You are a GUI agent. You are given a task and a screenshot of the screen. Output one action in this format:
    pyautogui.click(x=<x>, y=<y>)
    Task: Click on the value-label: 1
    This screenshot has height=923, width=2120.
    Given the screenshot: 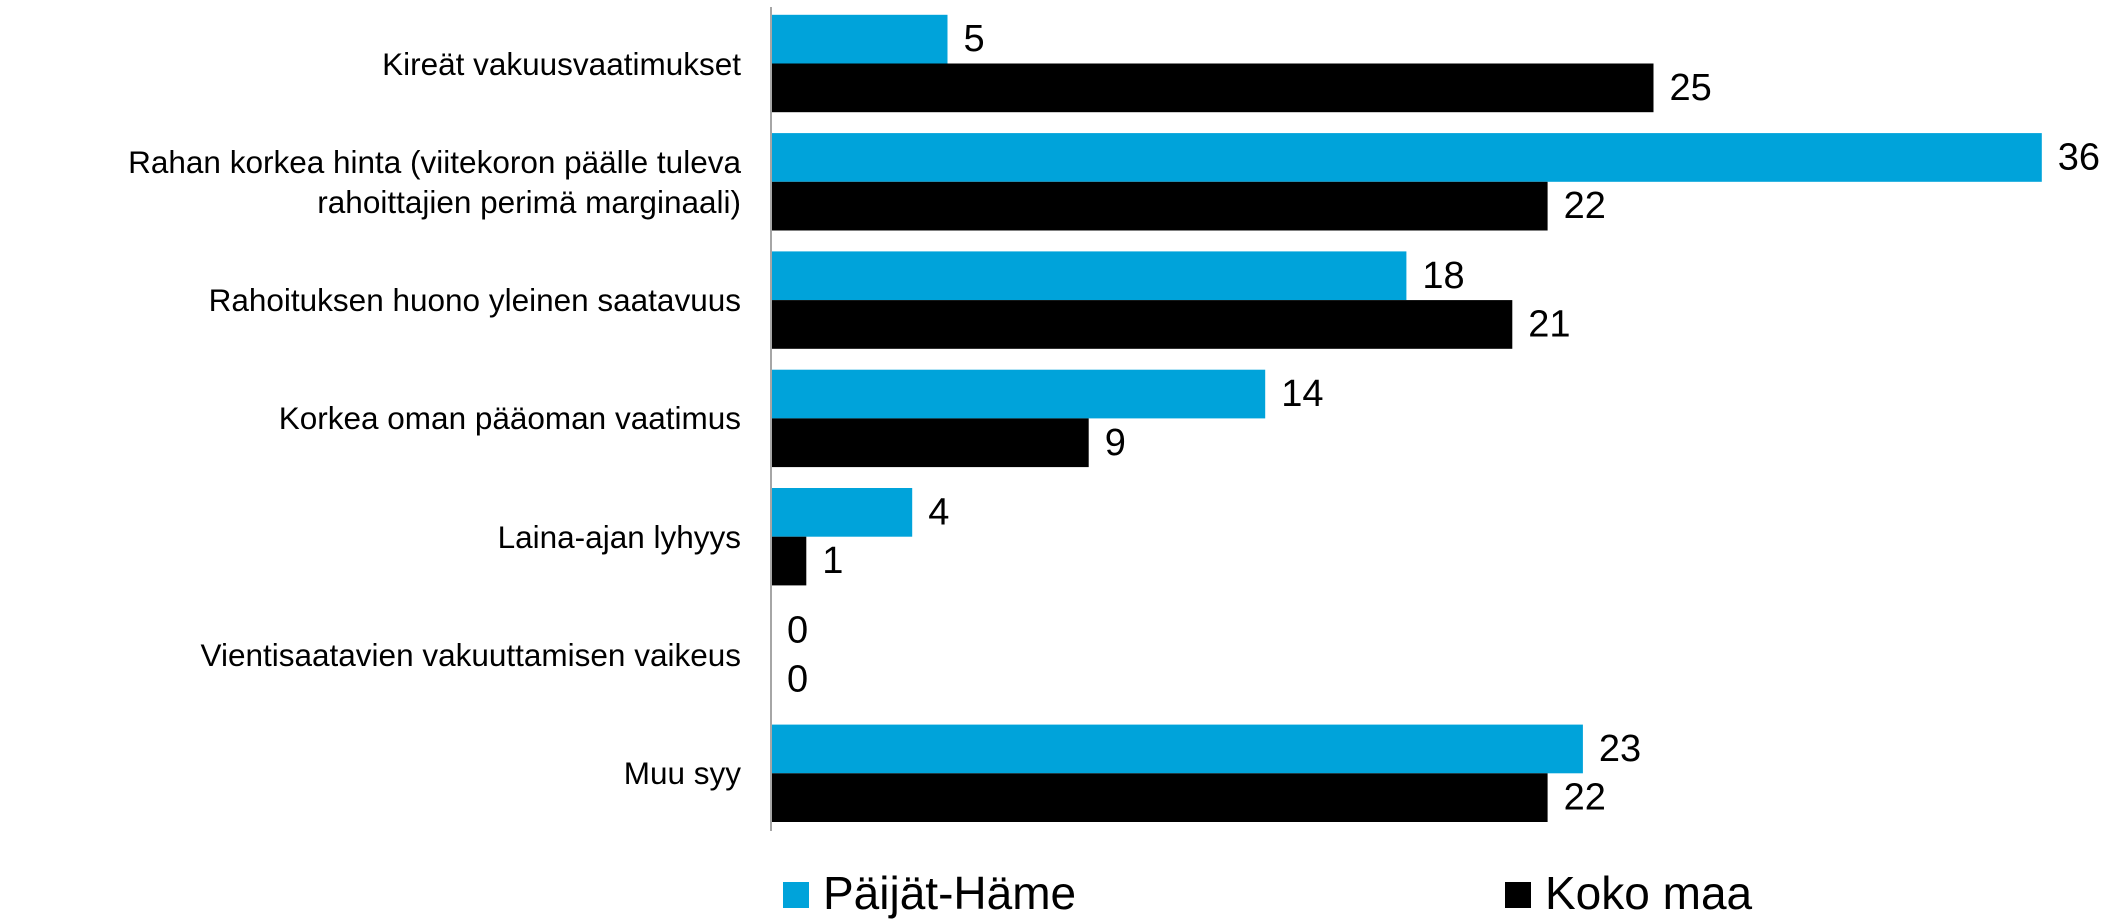 What is the action you would take?
    pyautogui.click(x=832, y=561)
    